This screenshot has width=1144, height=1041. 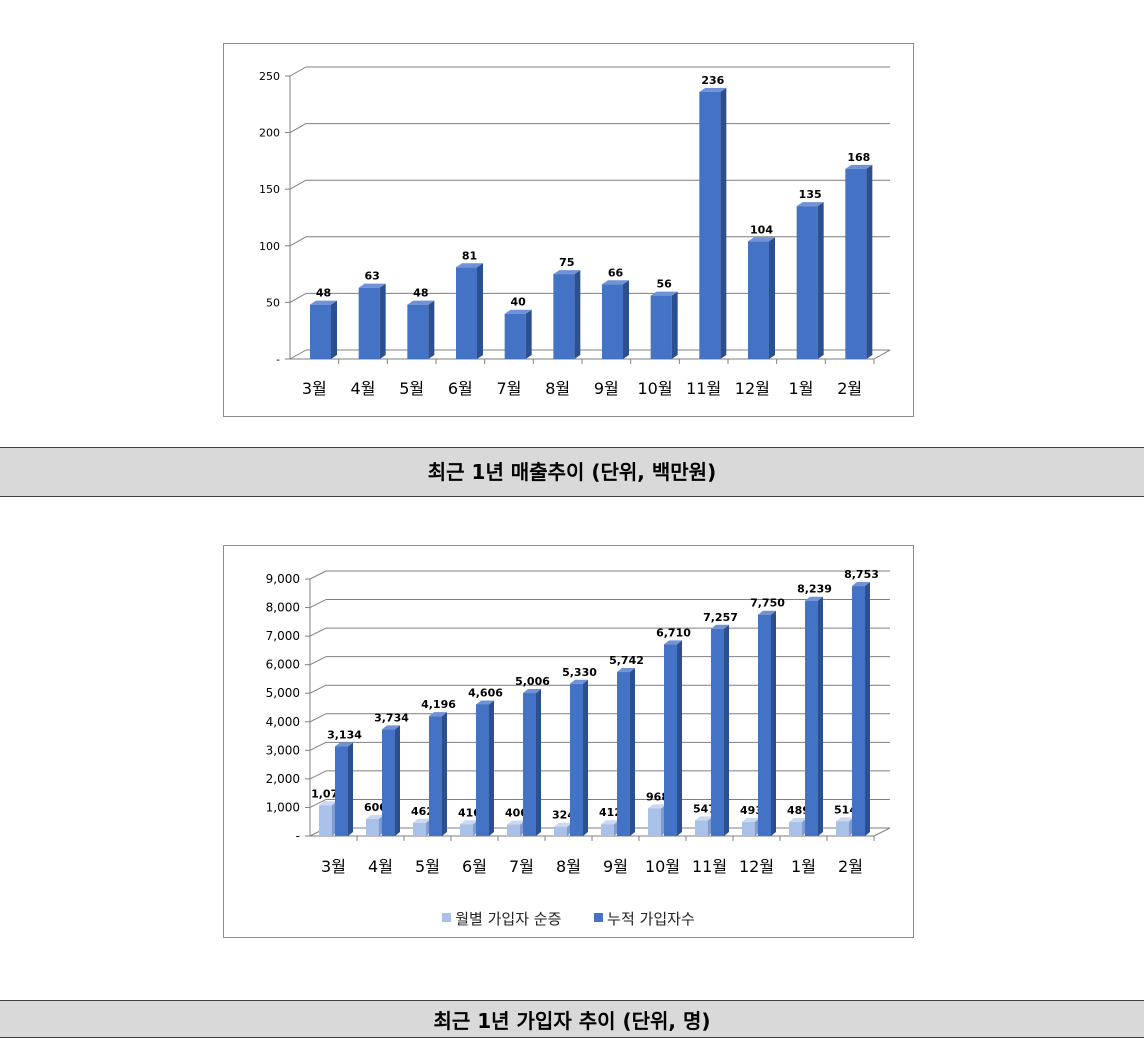 What do you see at coordinates (767, 603) in the screenshot?
I see `data-label: 7,750` at bounding box center [767, 603].